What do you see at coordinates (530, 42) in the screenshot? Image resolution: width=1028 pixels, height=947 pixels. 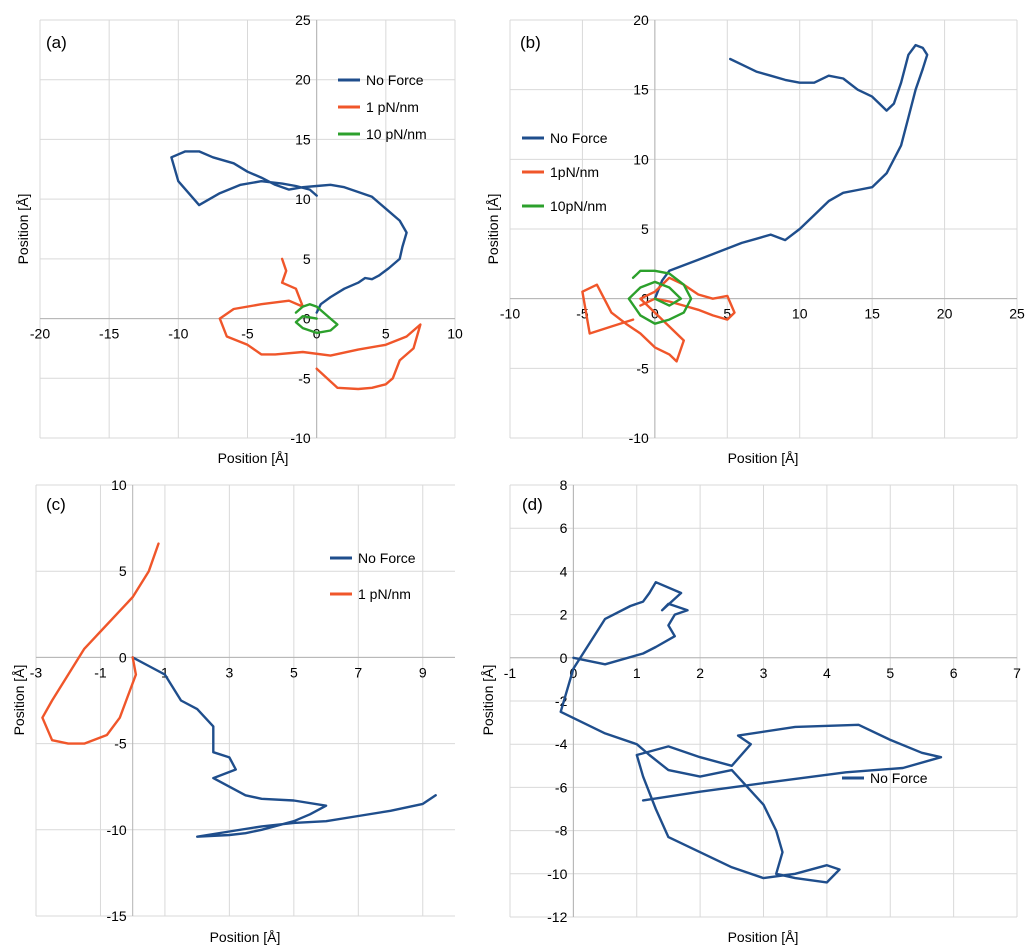 I see `panel-label: (b)` at bounding box center [530, 42].